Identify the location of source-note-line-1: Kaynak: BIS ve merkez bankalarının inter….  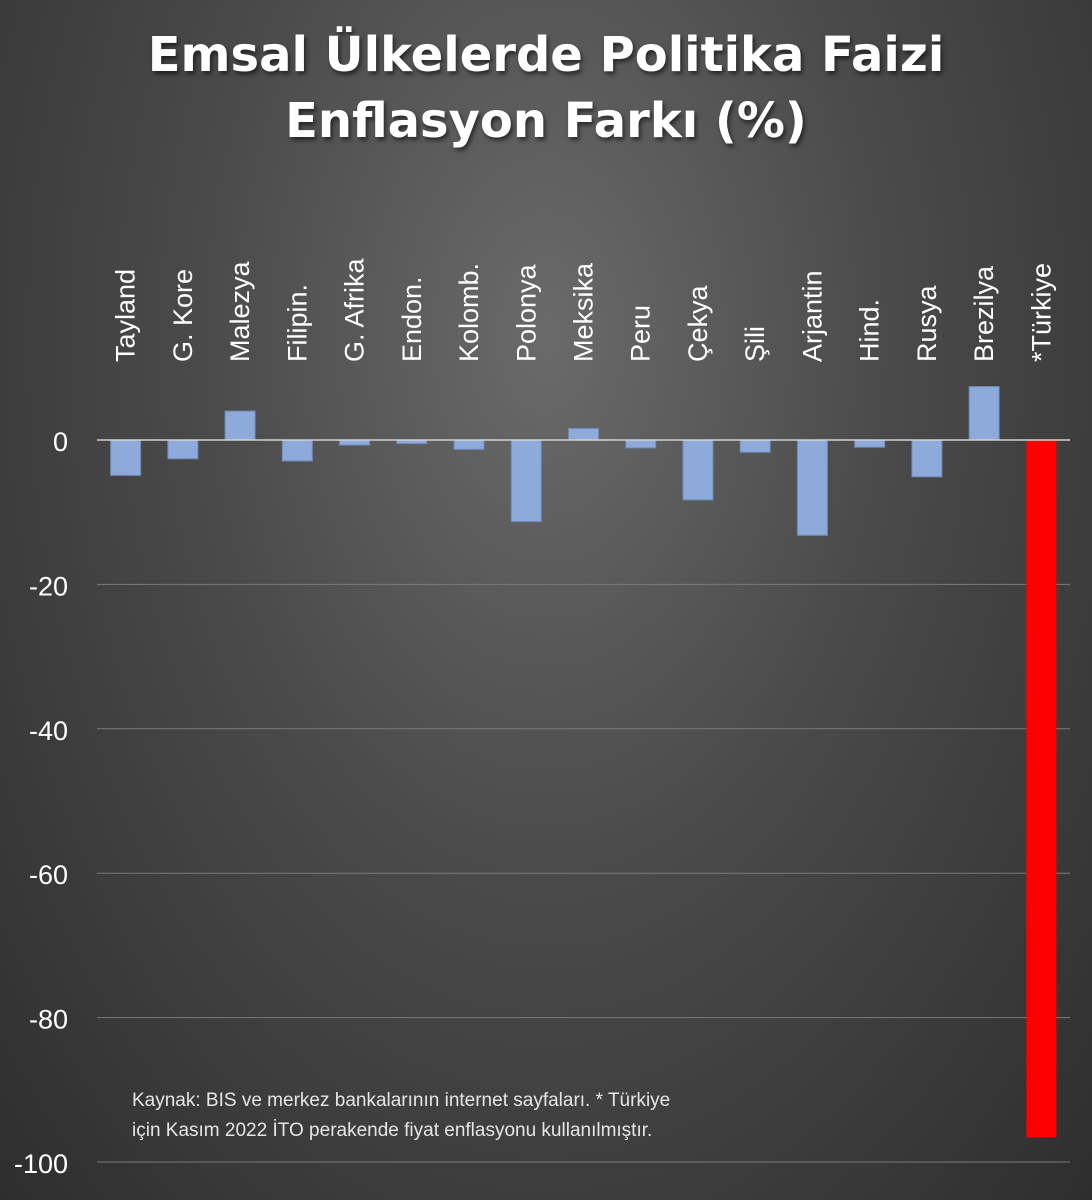
(401, 1100).